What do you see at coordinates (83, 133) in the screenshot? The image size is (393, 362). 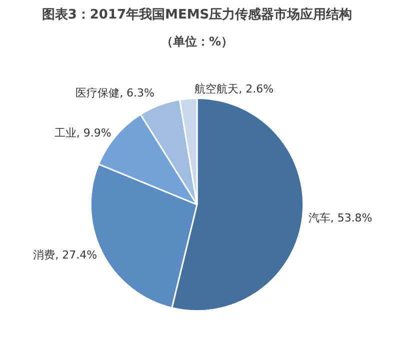 I see `slice-label: 工业, 9.9%` at bounding box center [83, 133].